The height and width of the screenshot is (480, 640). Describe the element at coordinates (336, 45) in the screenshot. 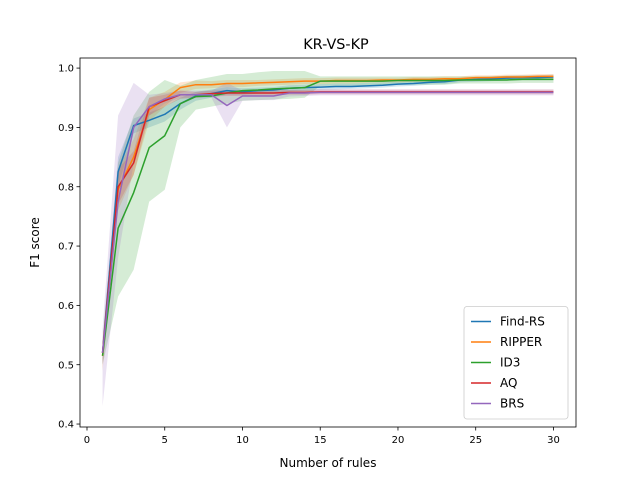

I see `chart-title: KR-VS-KP` at that location.